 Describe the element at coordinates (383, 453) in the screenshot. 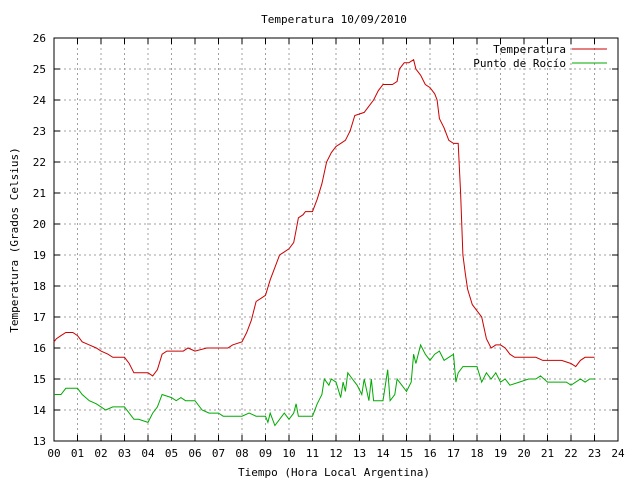

I see `x-tick-label: 14` at that location.